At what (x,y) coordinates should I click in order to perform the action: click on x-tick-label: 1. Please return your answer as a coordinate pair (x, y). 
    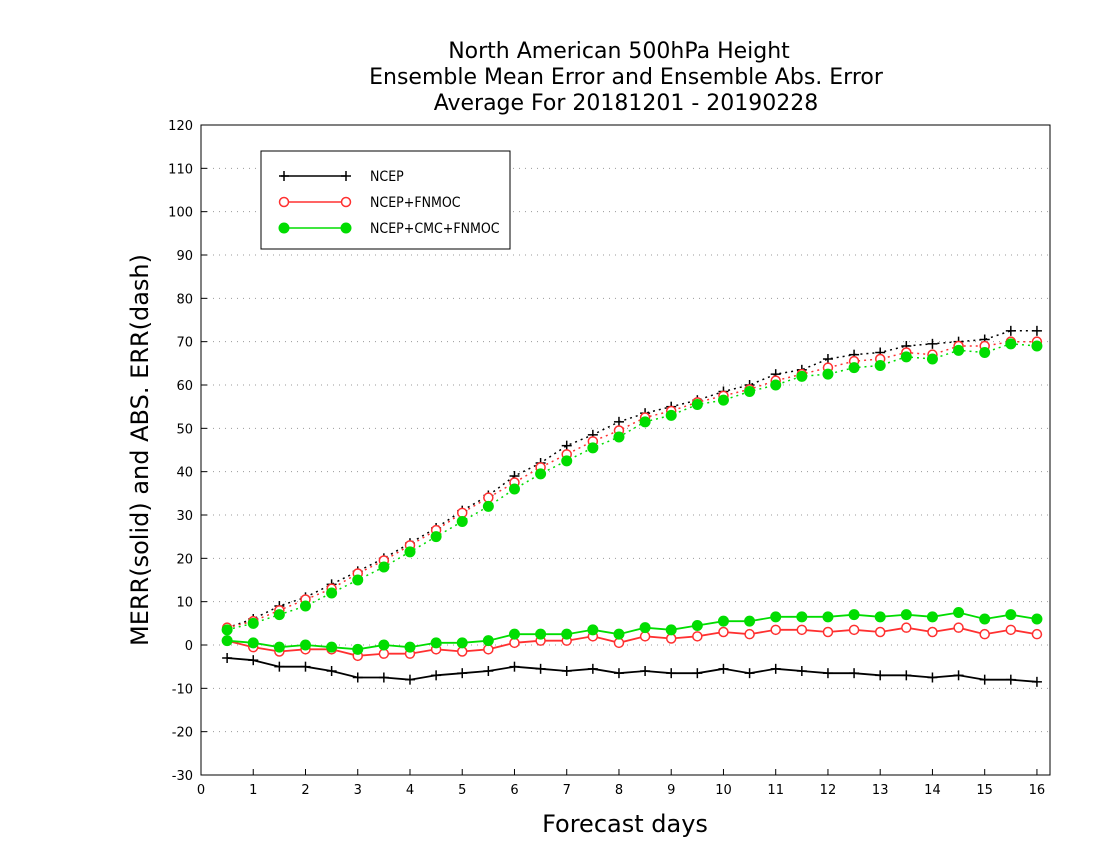
    Looking at the image, I should click on (253, 790).